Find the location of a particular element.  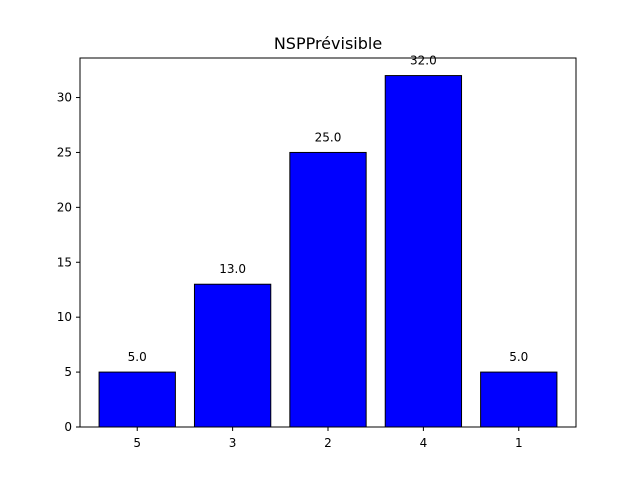

y-tick-label: 30 is located at coordinates (64, 98).